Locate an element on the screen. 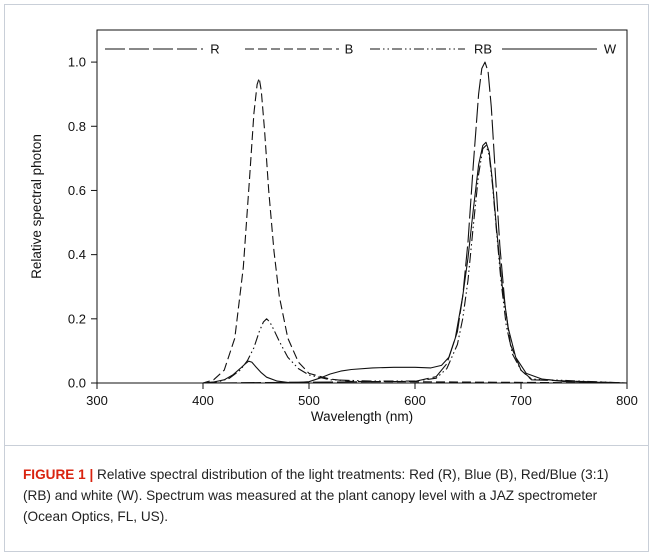 The height and width of the screenshot is (558, 655). x-tick-label: 800 is located at coordinates (627, 400).